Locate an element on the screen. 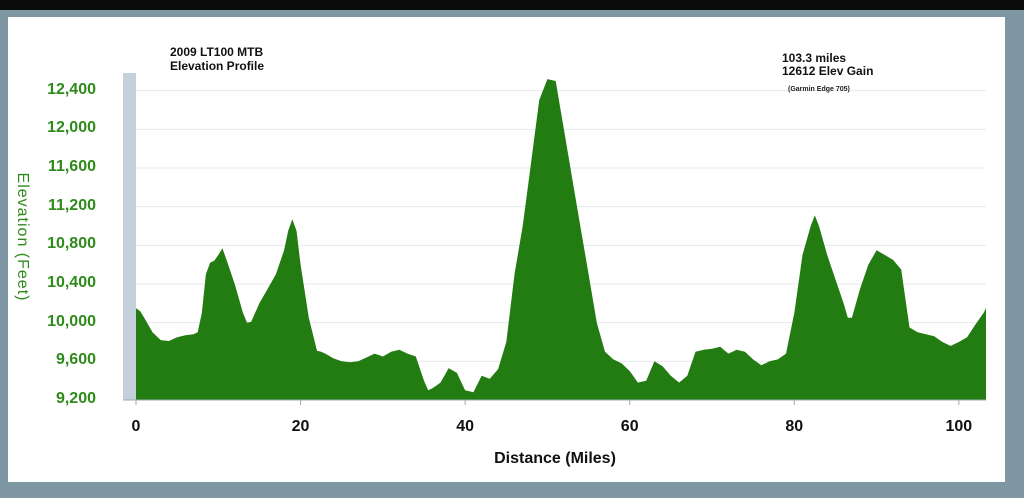 Image resolution: width=1024 pixels, height=498 pixels. x-tick-label: 60 is located at coordinates (629, 426).